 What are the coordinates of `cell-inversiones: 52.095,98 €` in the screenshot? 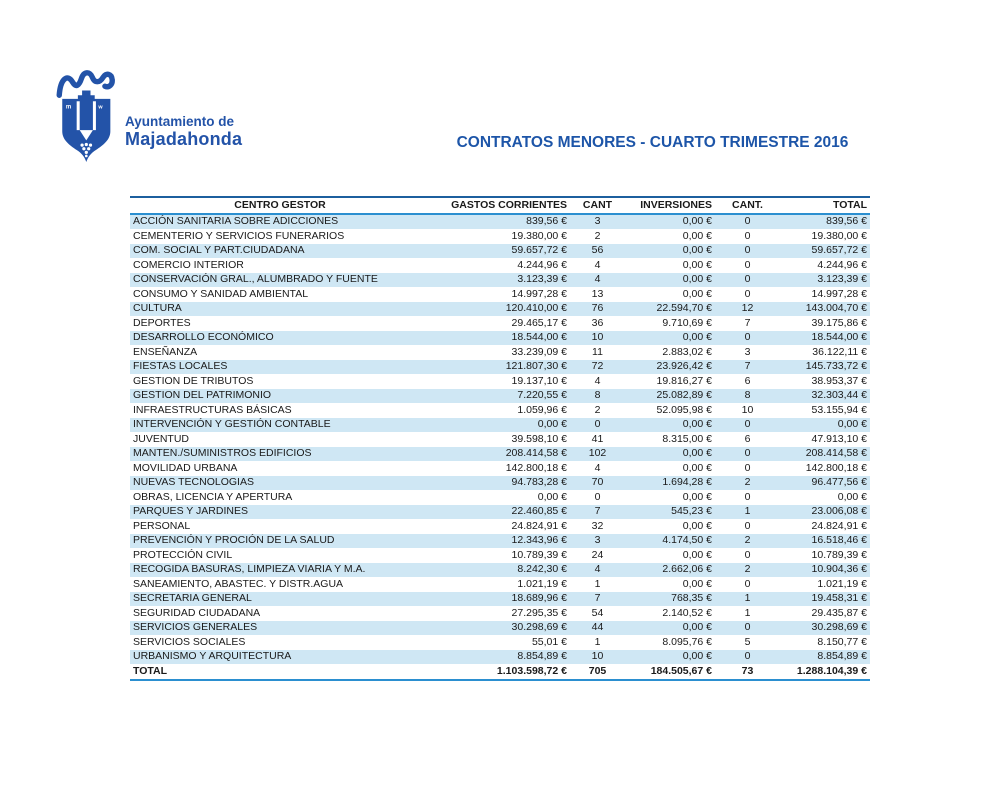 It's located at (684, 409).